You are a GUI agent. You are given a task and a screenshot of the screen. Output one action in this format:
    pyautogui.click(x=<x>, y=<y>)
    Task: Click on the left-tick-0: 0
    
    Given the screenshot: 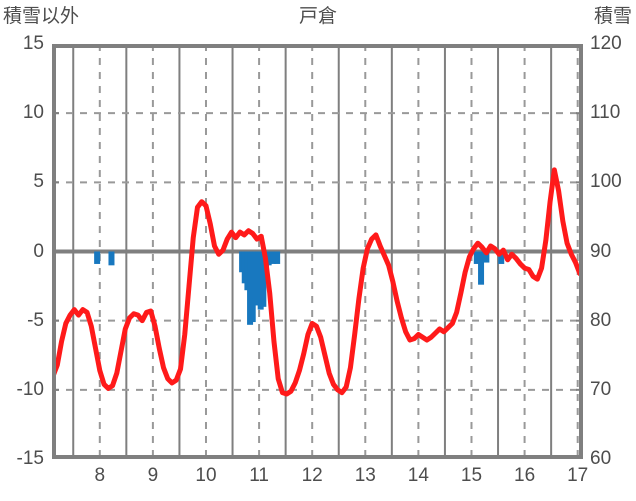 What is the action you would take?
    pyautogui.click(x=38, y=251)
    